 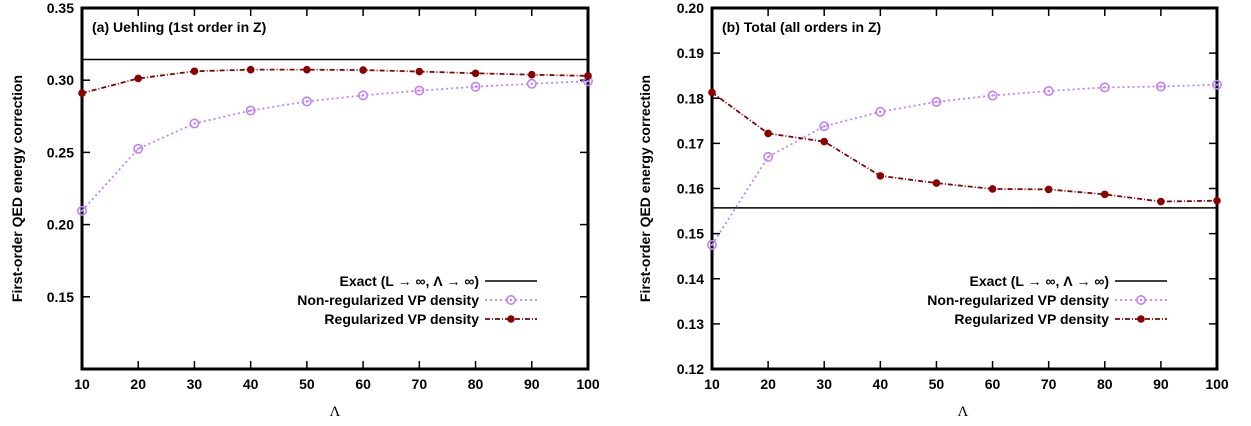 What do you see at coordinates (690, 98) in the screenshot?
I see `y-tick-label: 0.18` at bounding box center [690, 98].